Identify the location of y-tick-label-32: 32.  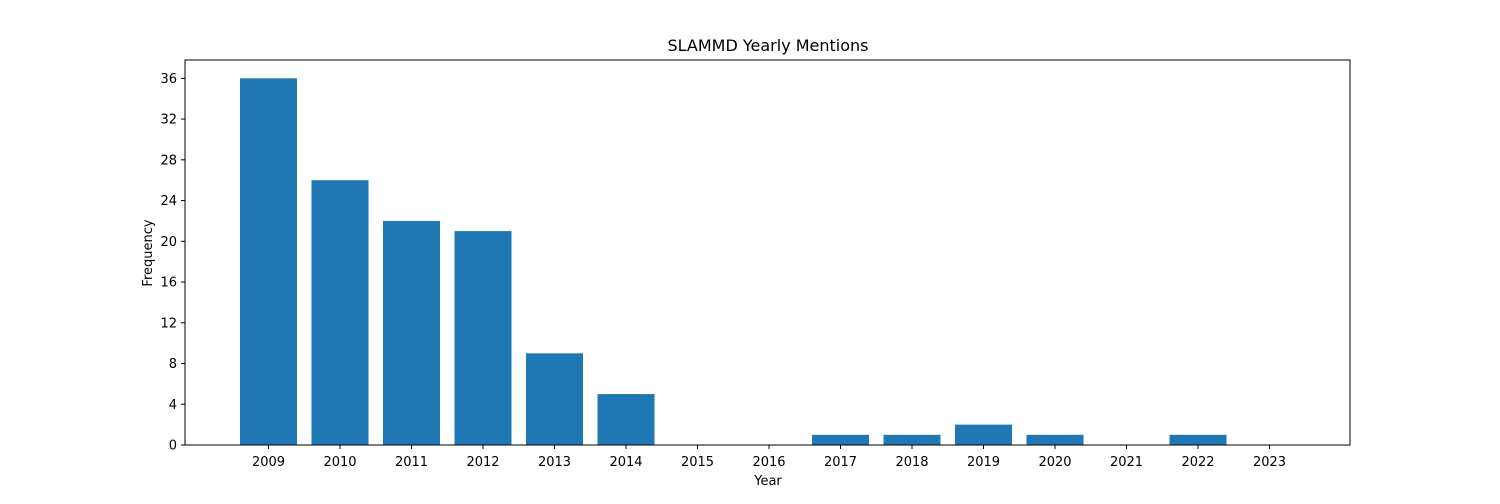
(168, 120).